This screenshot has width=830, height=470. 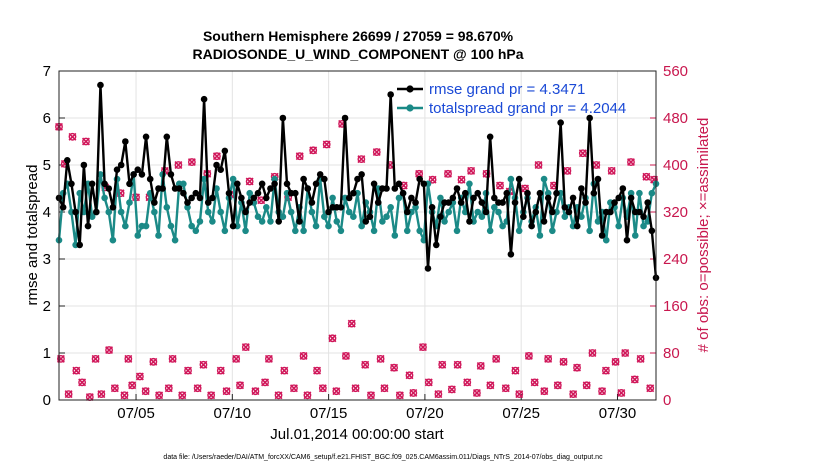 I want to click on legend-spread-marker, so click(x=410, y=108).